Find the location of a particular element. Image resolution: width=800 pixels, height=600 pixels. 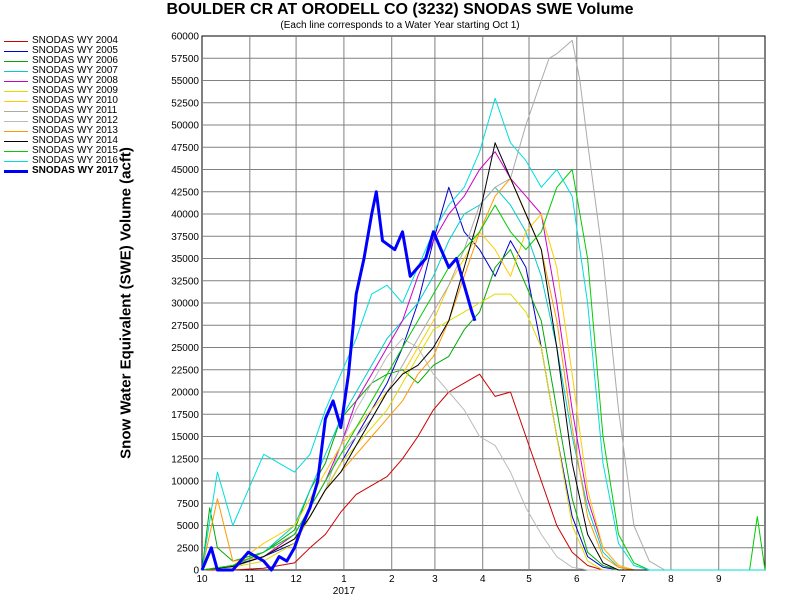

y-tick-label: 5000 is located at coordinates (188, 526).